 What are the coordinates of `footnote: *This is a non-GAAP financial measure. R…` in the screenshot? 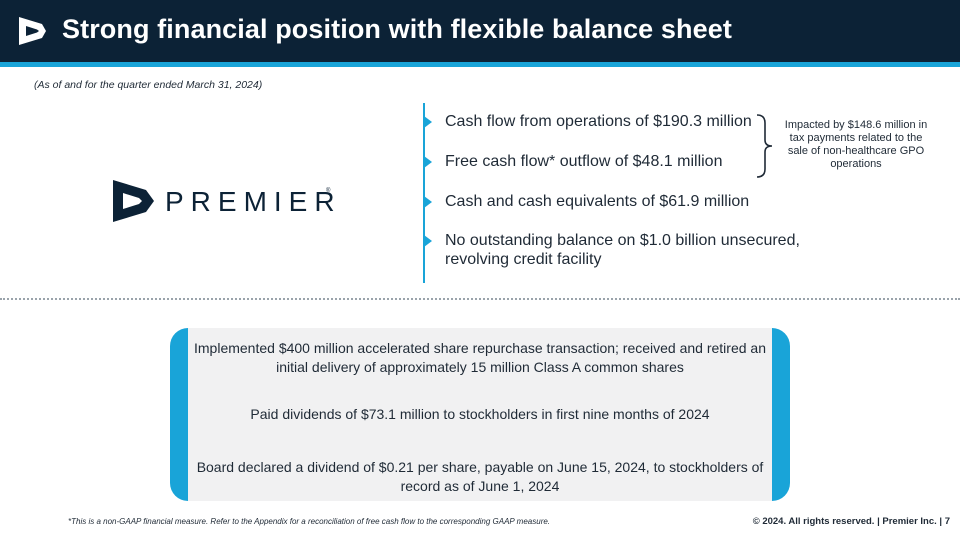 It's located at (309, 521).